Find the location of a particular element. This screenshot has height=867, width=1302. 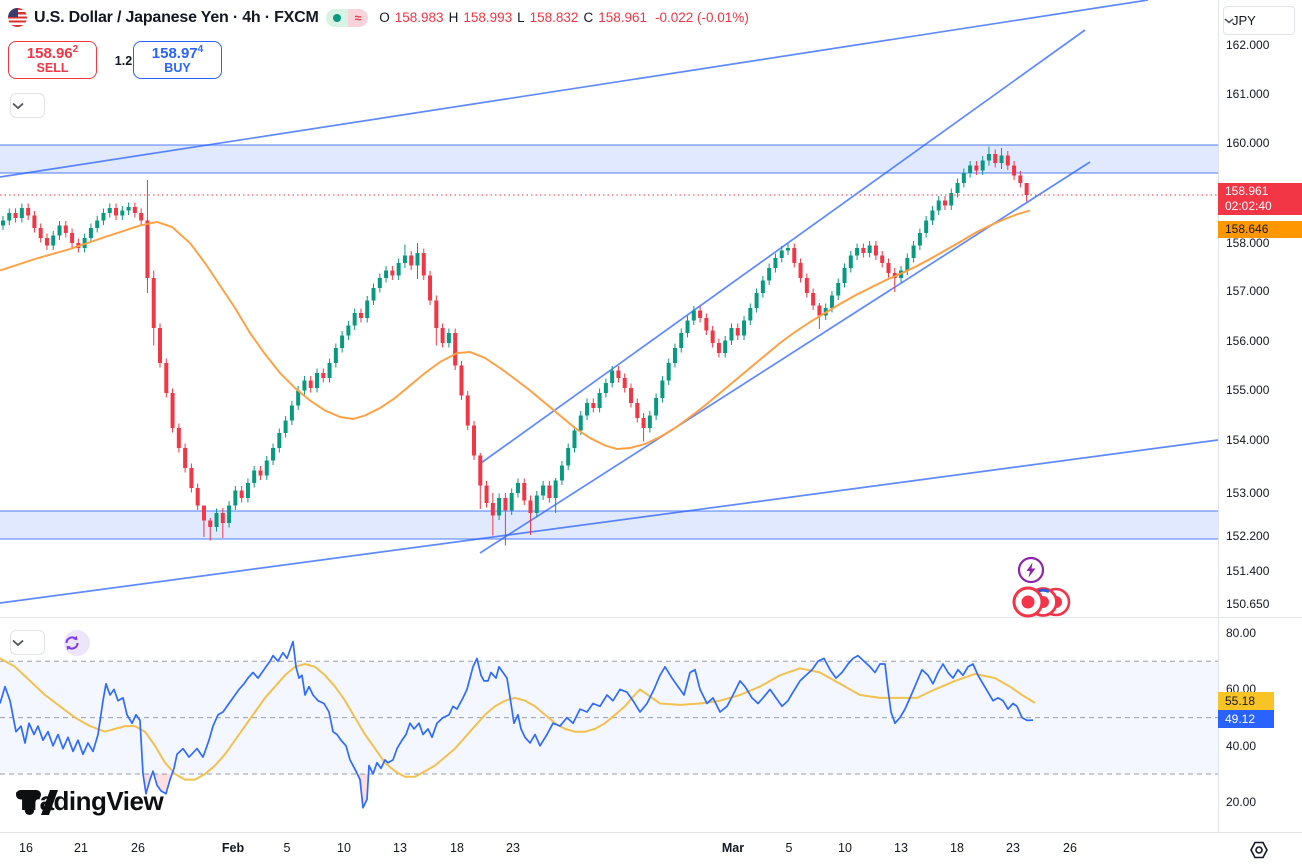

indicator-axis: 20.00 40.00 60.00 80.00 55.18 49.12 is located at coordinates (1260, 725).